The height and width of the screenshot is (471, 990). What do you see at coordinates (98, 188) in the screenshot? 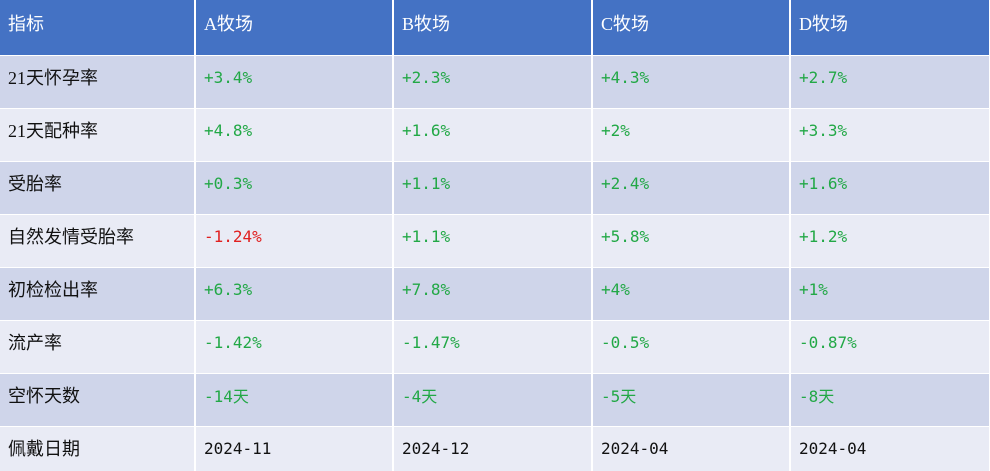
I see `row-label: 受胎率` at bounding box center [98, 188].